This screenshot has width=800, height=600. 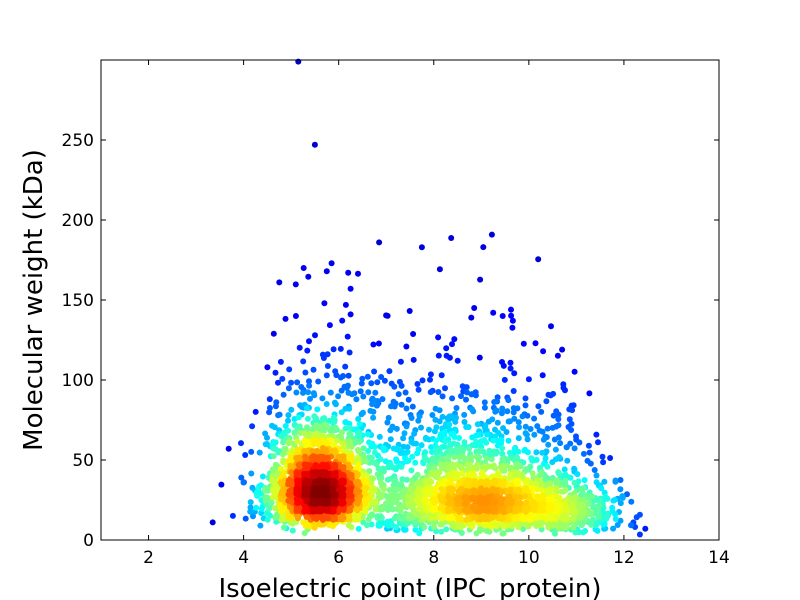 I want to click on y-tick-label: 50, so click(x=83, y=461).